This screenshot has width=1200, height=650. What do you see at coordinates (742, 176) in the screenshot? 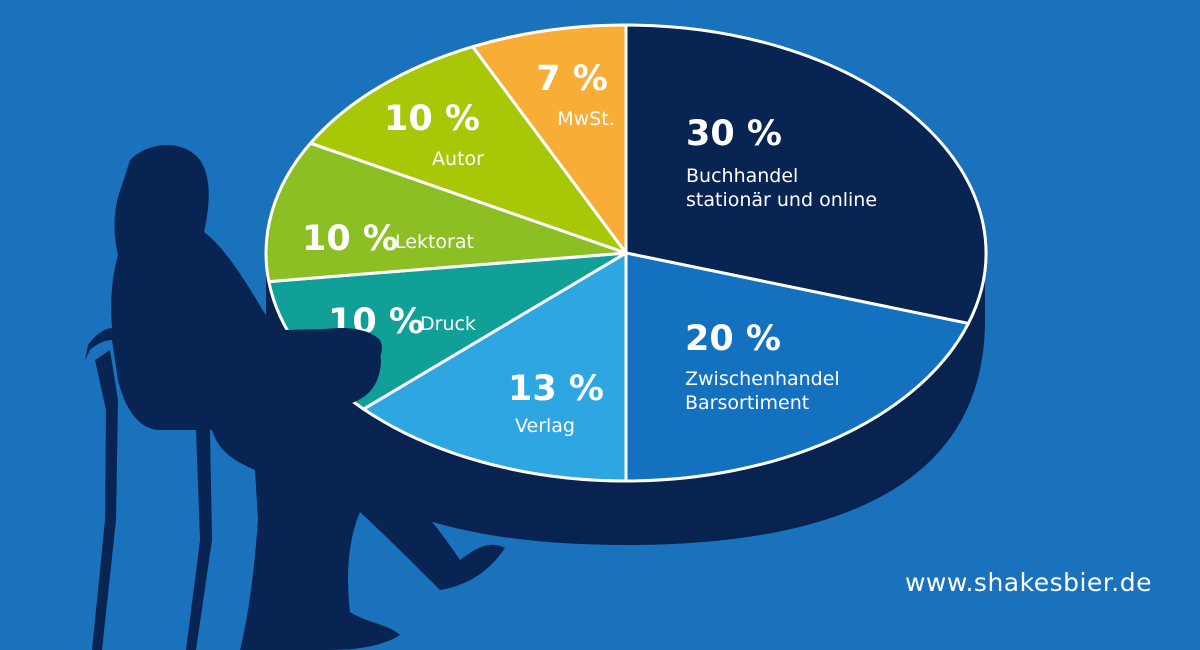
I see `slice-category-label: Buchhandel` at bounding box center [742, 176].